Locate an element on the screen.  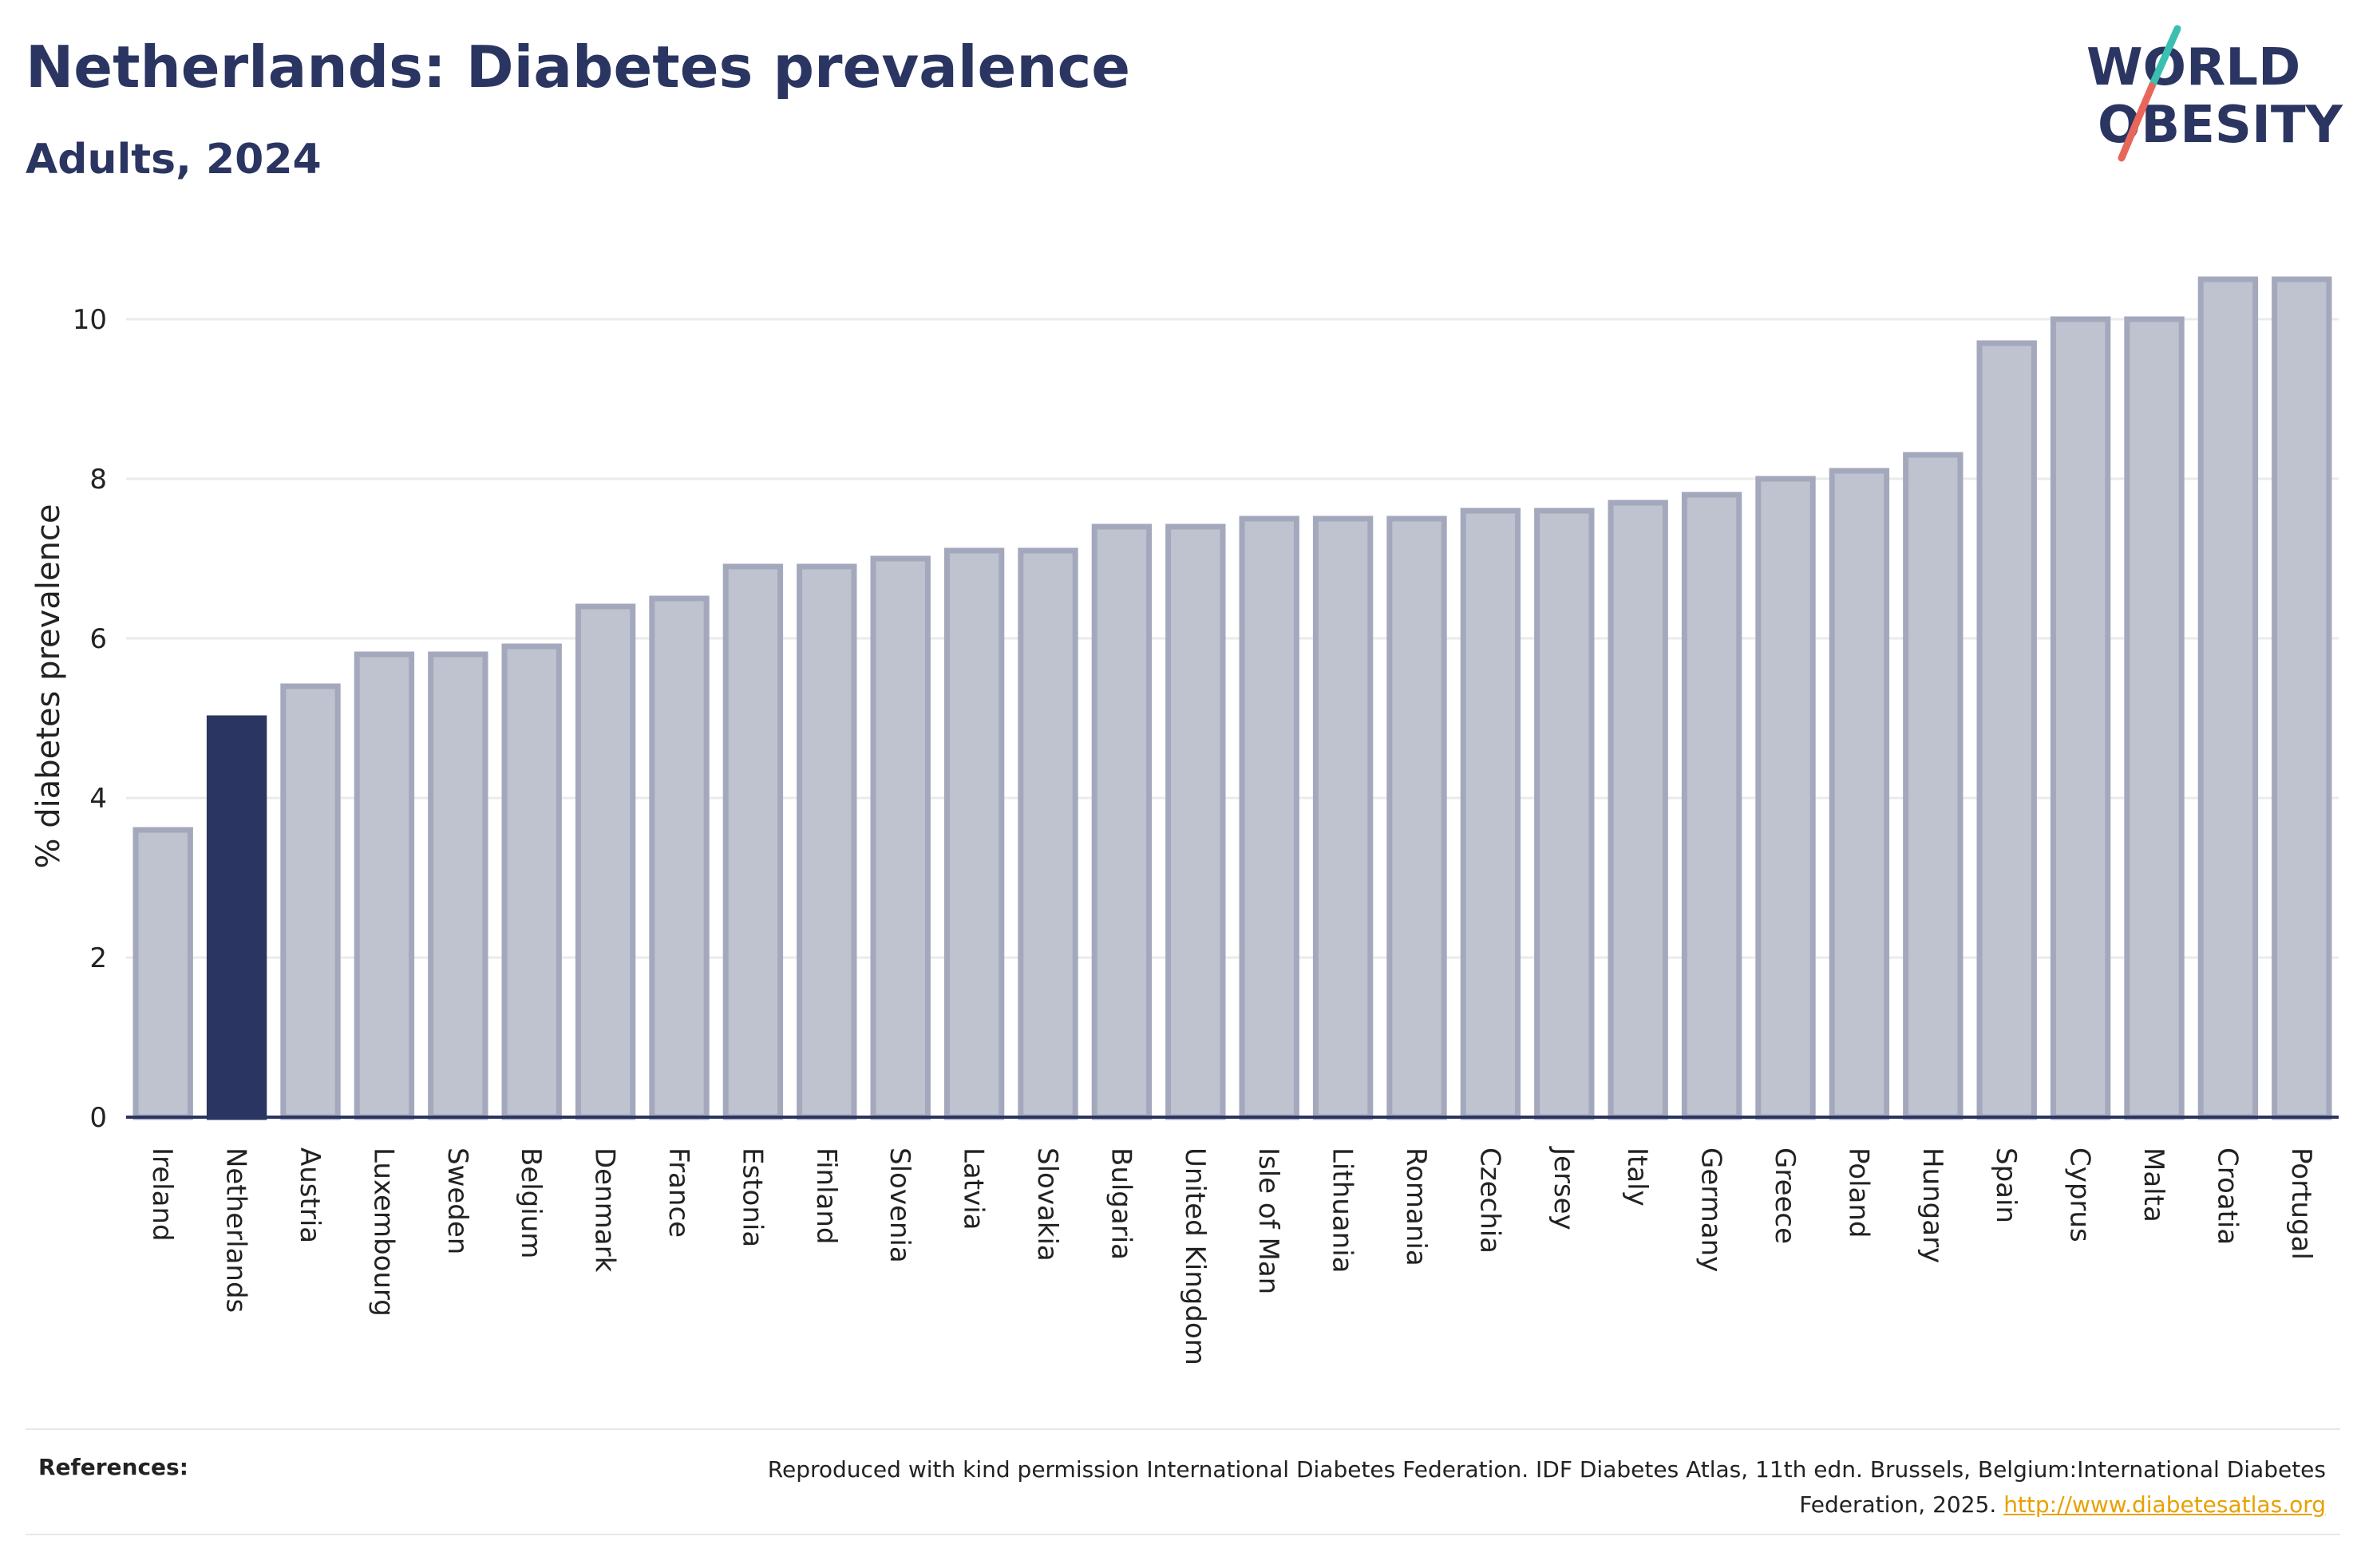
logo-slash-top is located at coordinates (2164, 57).